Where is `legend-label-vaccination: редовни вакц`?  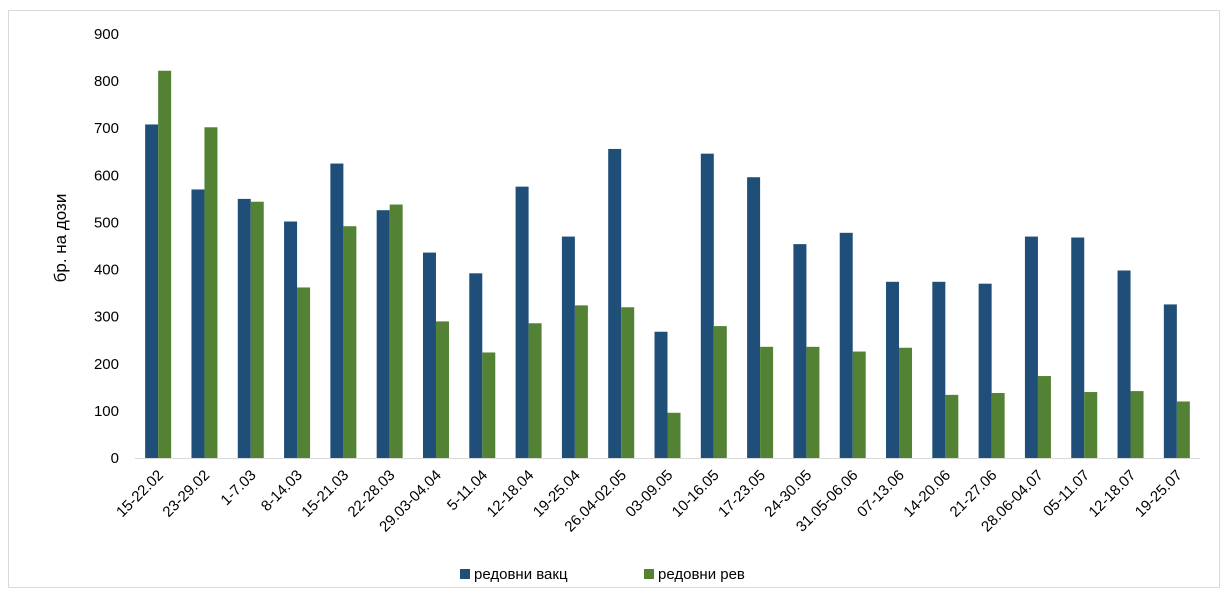
legend-label-vaccination: редовни вакц is located at coordinates (521, 574).